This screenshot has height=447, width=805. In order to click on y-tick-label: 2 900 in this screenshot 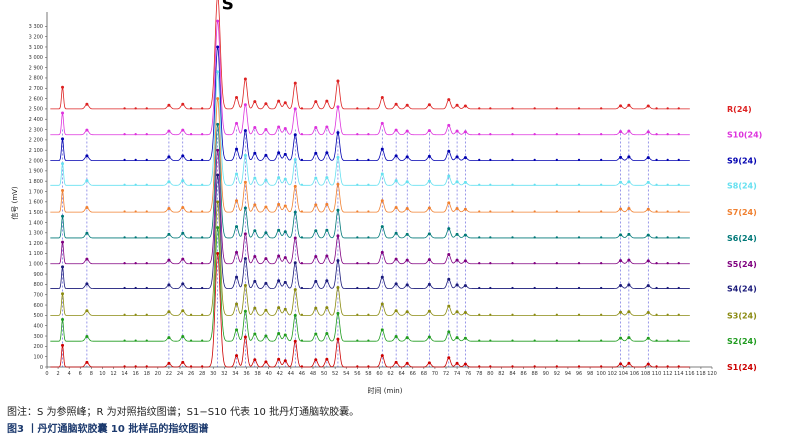, I will do `click(36, 68)`.